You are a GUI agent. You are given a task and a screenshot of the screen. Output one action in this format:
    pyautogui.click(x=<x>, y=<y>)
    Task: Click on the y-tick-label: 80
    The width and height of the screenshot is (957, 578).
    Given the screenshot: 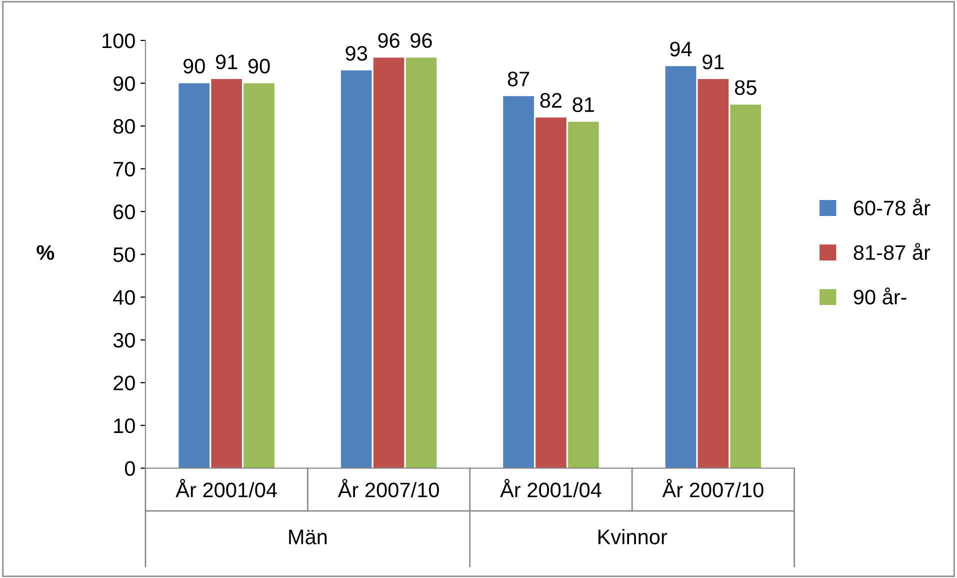 What is the action you would take?
    pyautogui.click(x=124, y=126)
    